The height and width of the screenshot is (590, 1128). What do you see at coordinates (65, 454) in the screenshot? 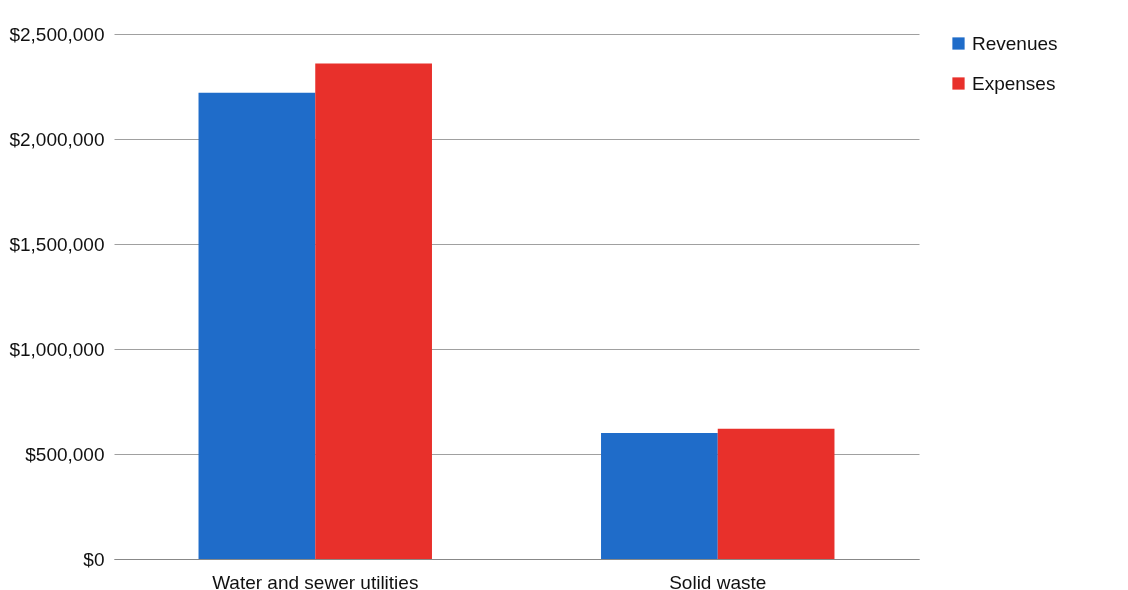
I see `y-tick-label: $500,000` at bounding box center [65, 454].